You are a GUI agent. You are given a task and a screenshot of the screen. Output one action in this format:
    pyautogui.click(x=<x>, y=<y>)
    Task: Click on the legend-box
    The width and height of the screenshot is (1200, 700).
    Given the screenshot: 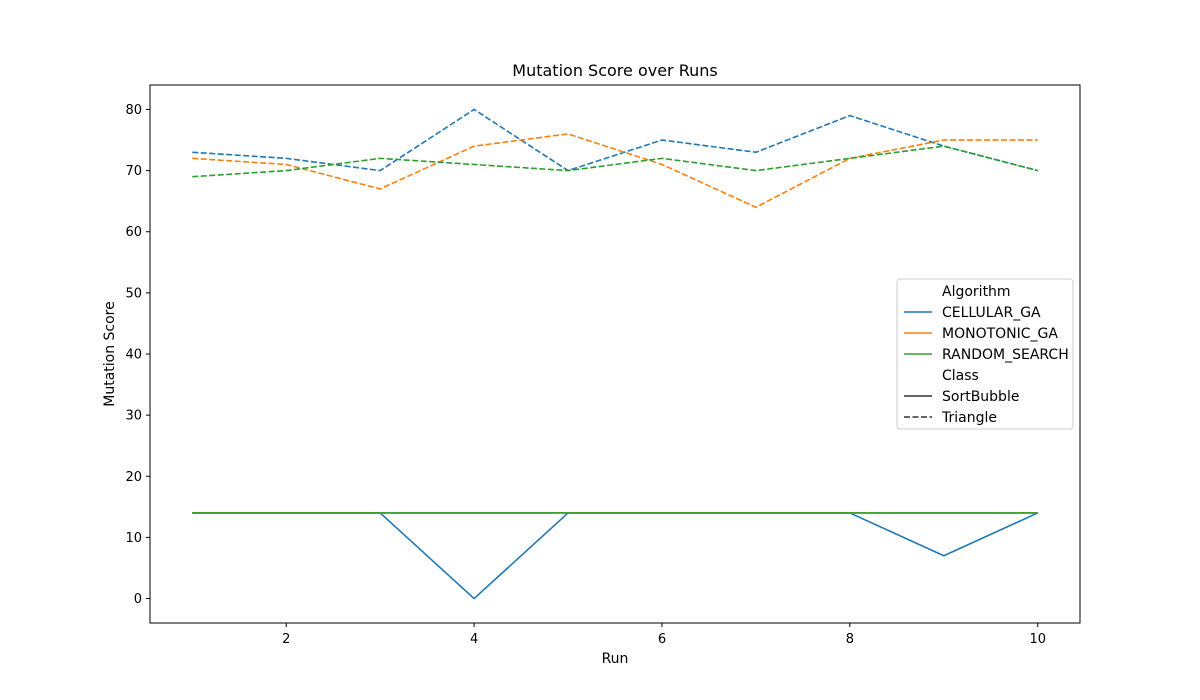 What is the action you would take?
    pyautogui.click(x=985, y=354)
    